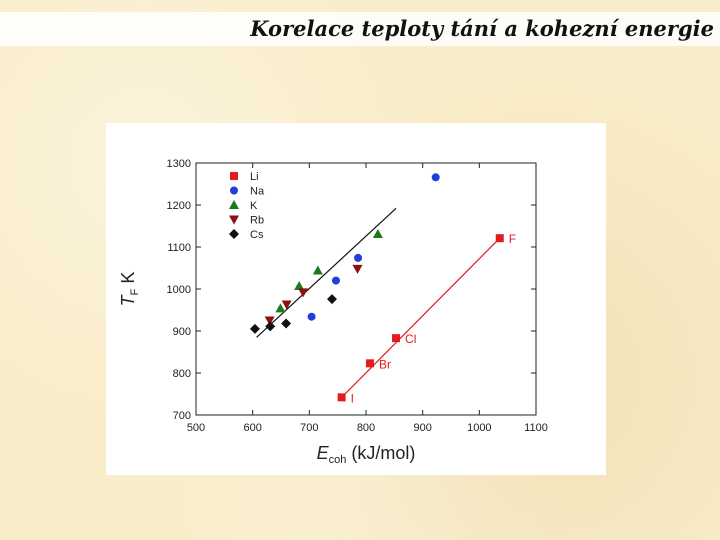 This screenshot has height=540, width=720. What do you see at coordinates (536, 428) in the screenshot?
I see `x-tick-label: 1100` at bounding box center [536, 428].